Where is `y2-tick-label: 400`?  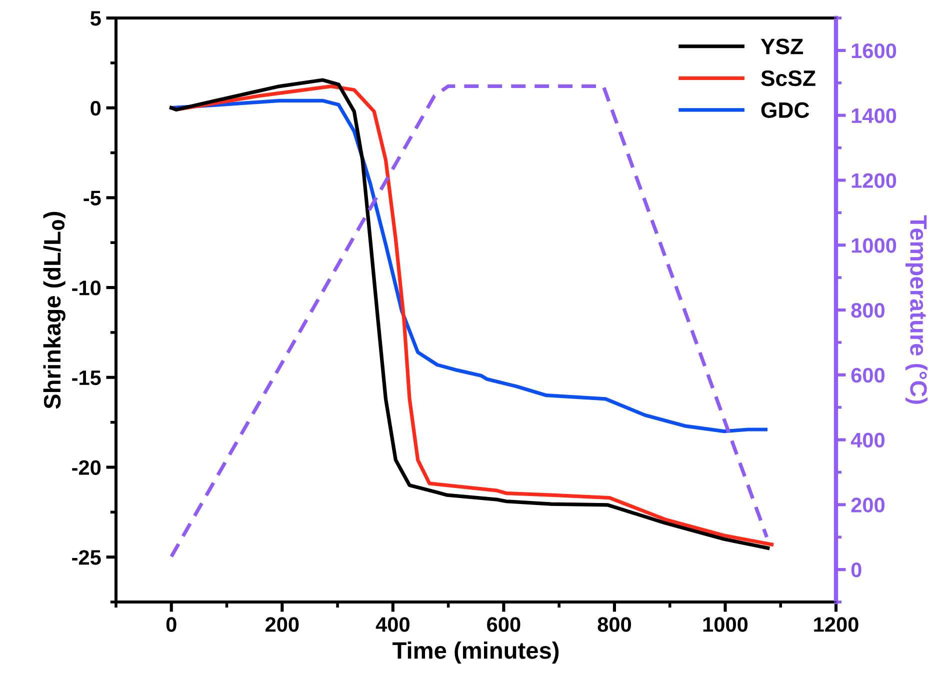 y2-tick-label: 400 is located at coordinates (867, 440).